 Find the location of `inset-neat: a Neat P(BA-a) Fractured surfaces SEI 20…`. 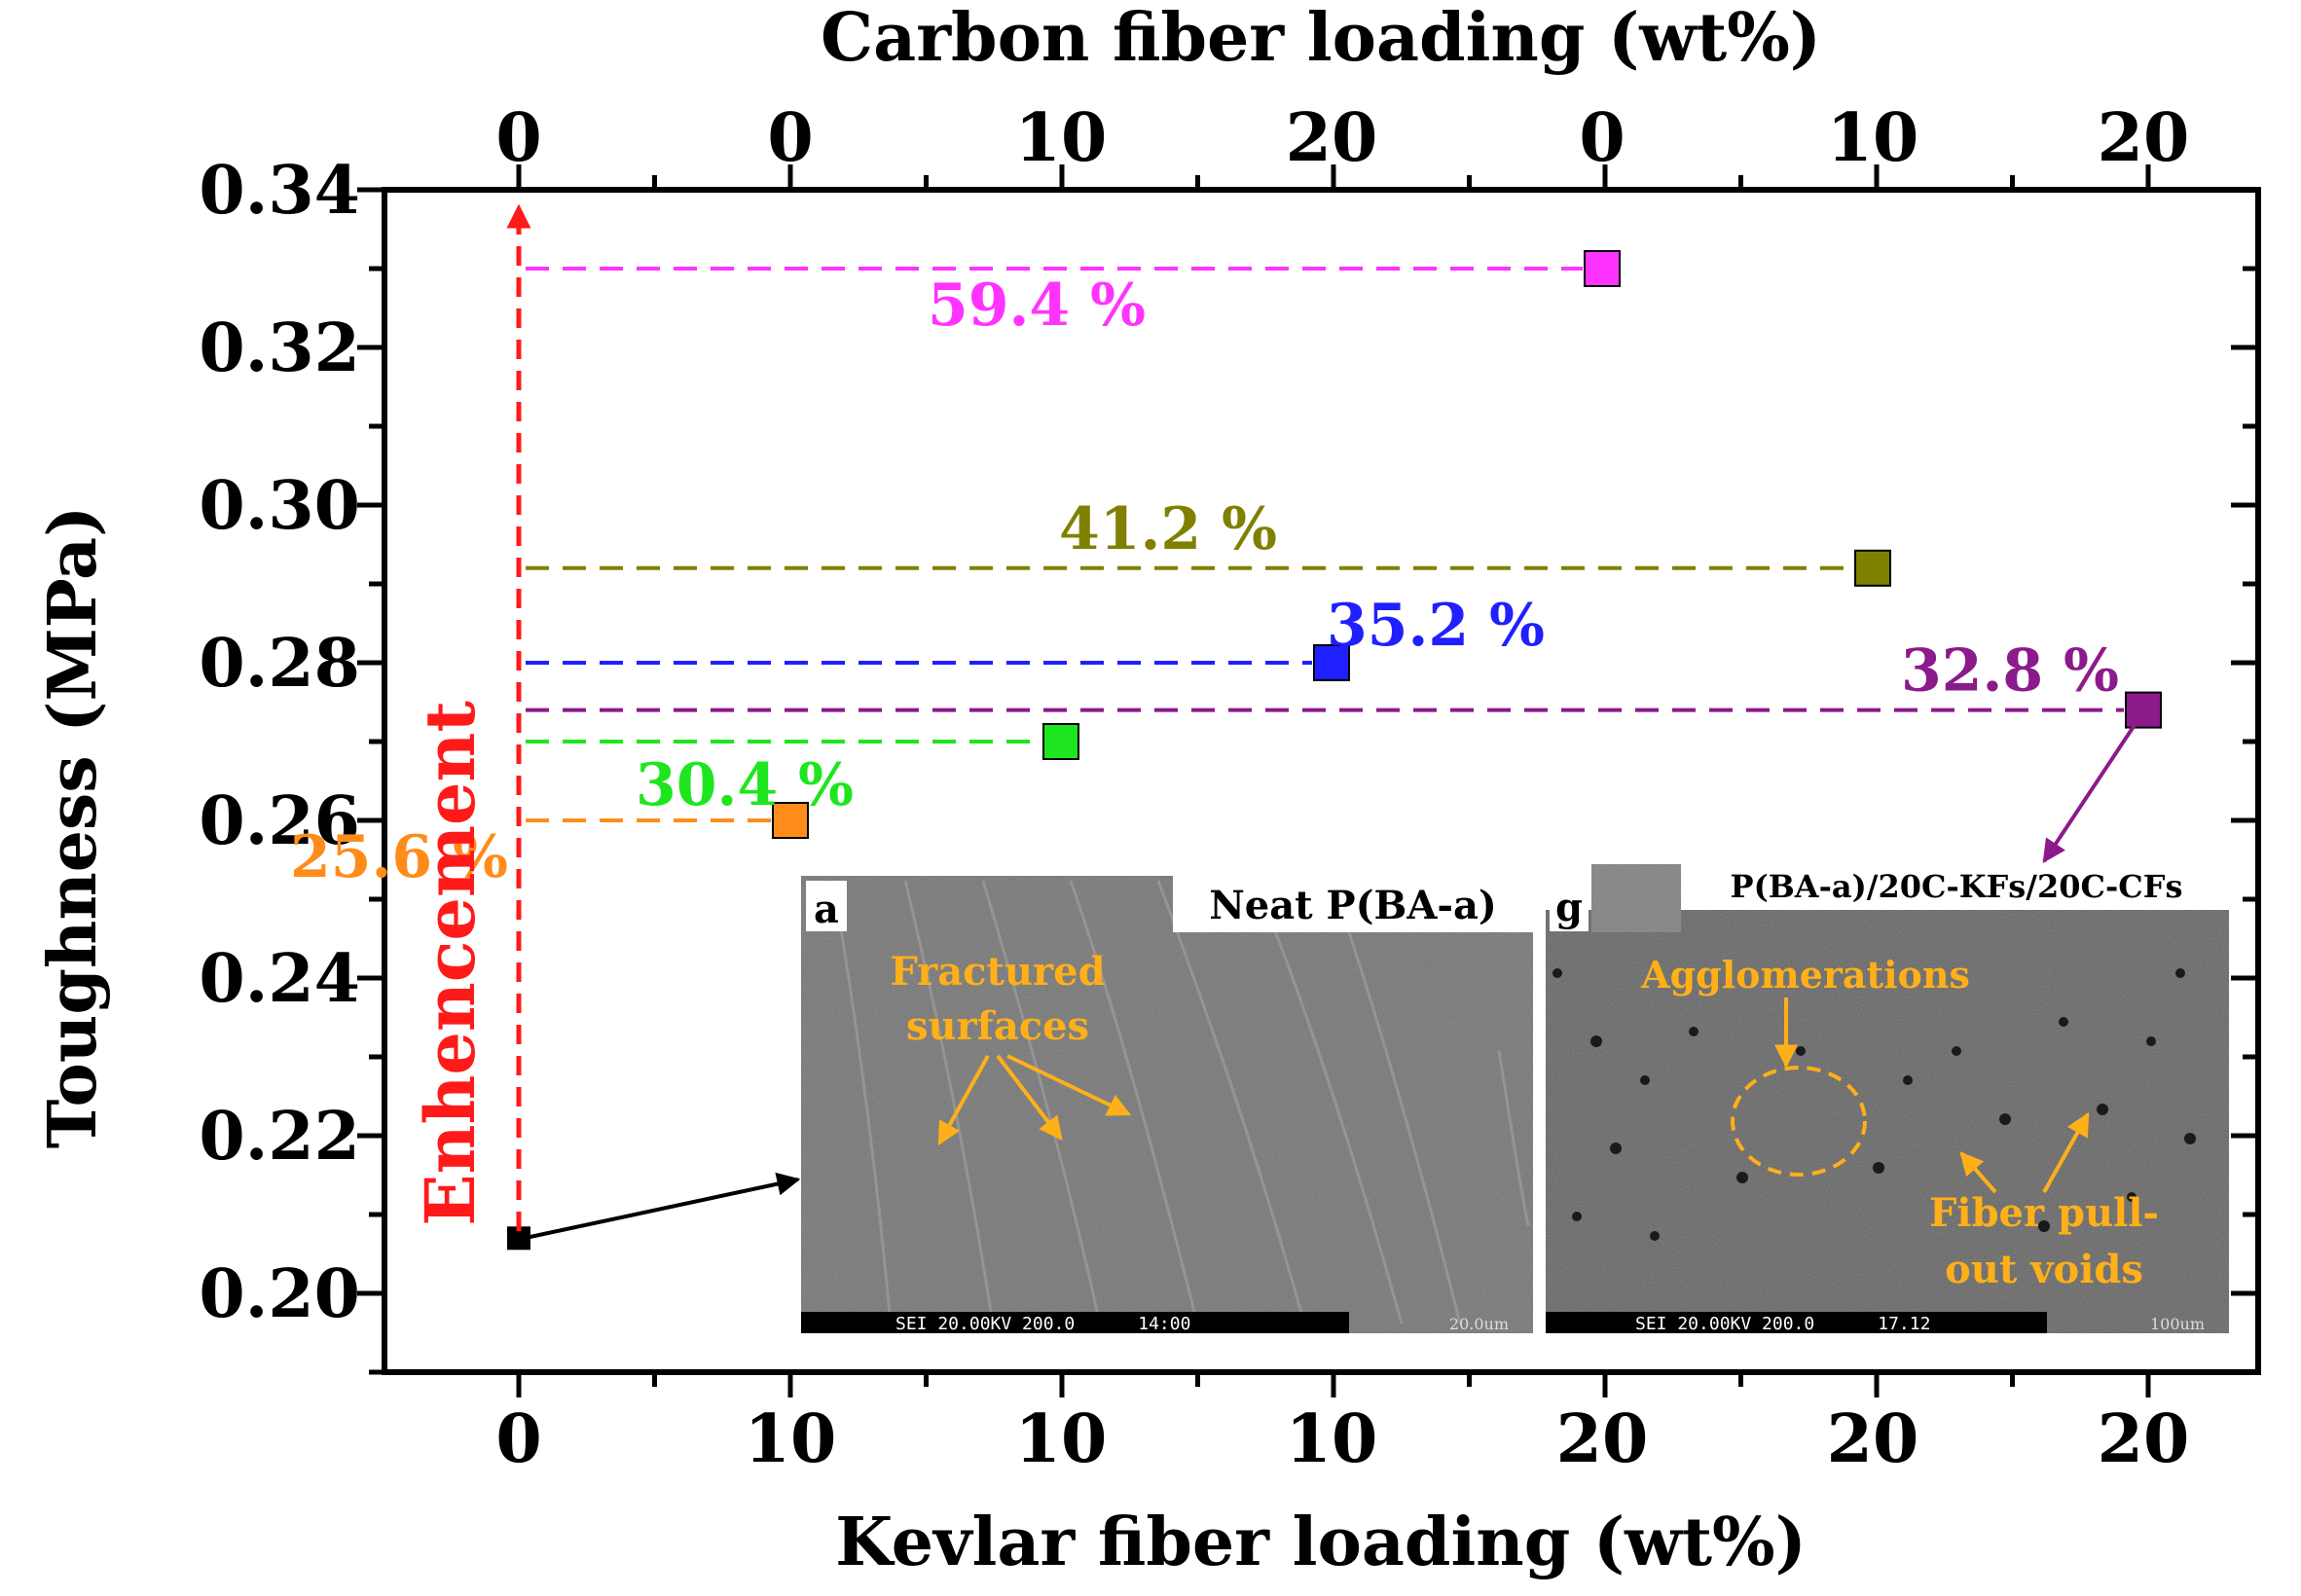

inset-neat: a Neat P(BA-a) Fractured surfaces SEI 20… is located at coordinates (1167, 1105).